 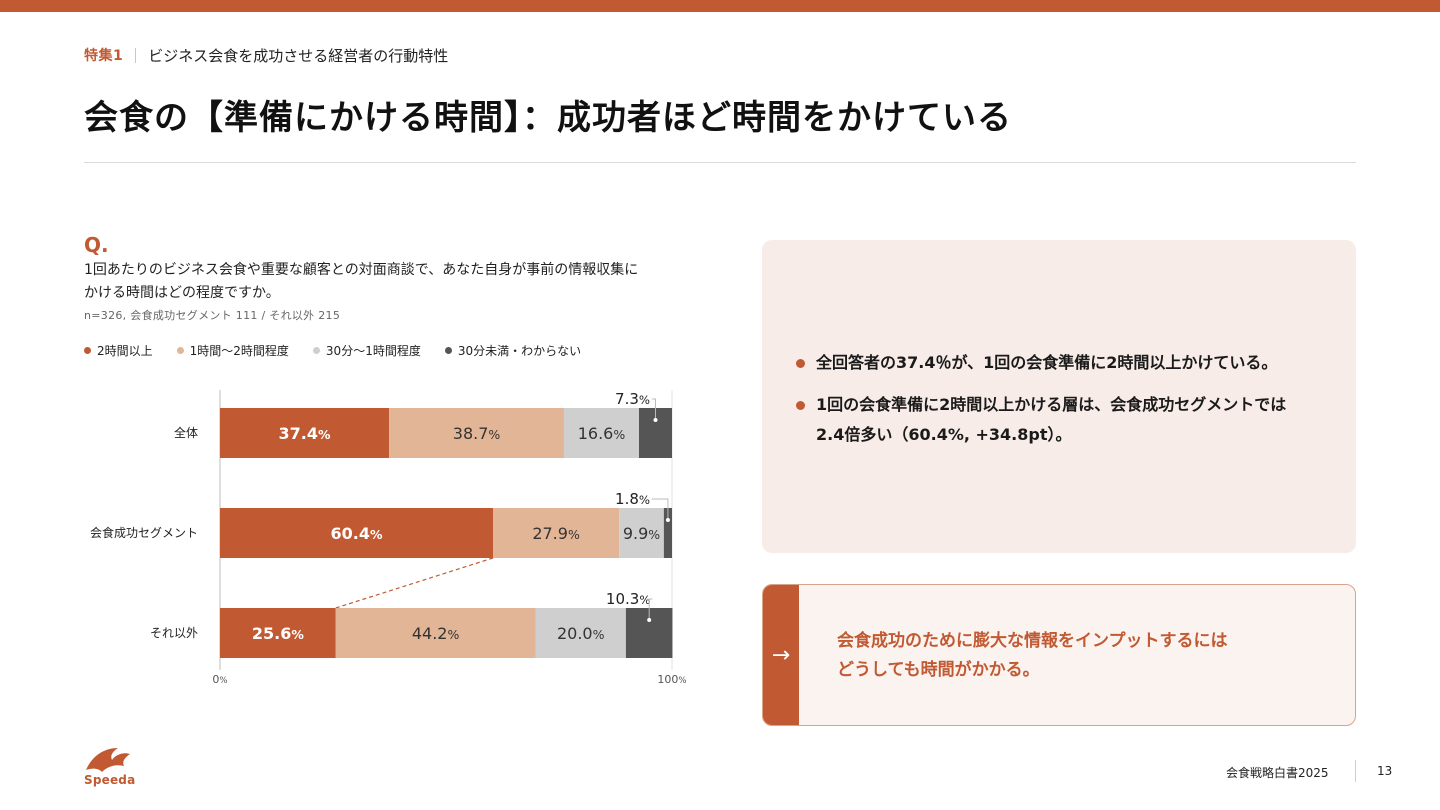 I want to click on legend-label: 30分未満・わからない, so click(x=519, y=351).